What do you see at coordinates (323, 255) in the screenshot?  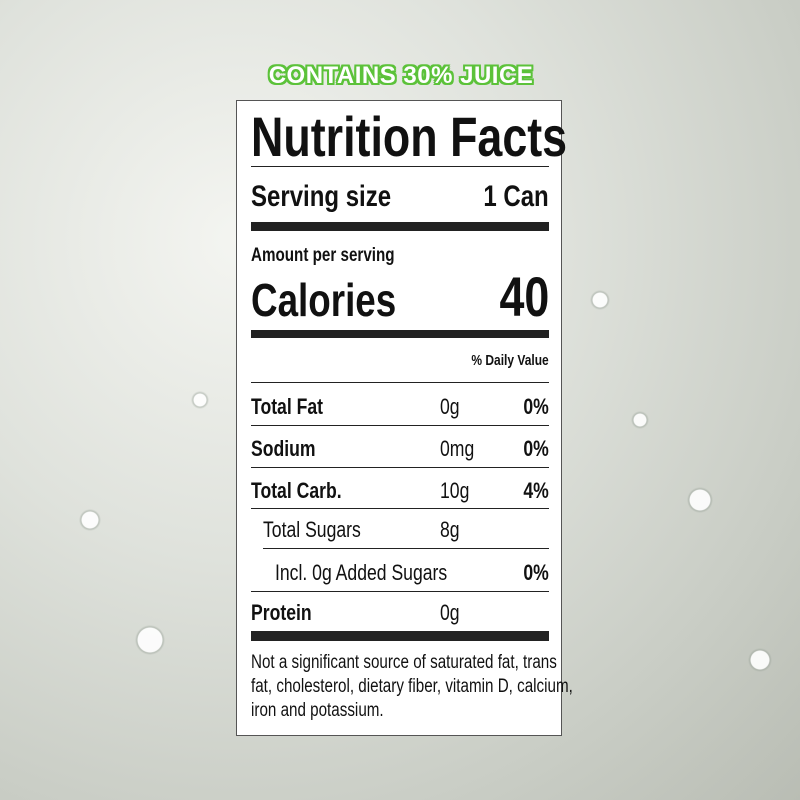 I see `amount-per-serving: Amount per serving` at bounding box center [323, 255].